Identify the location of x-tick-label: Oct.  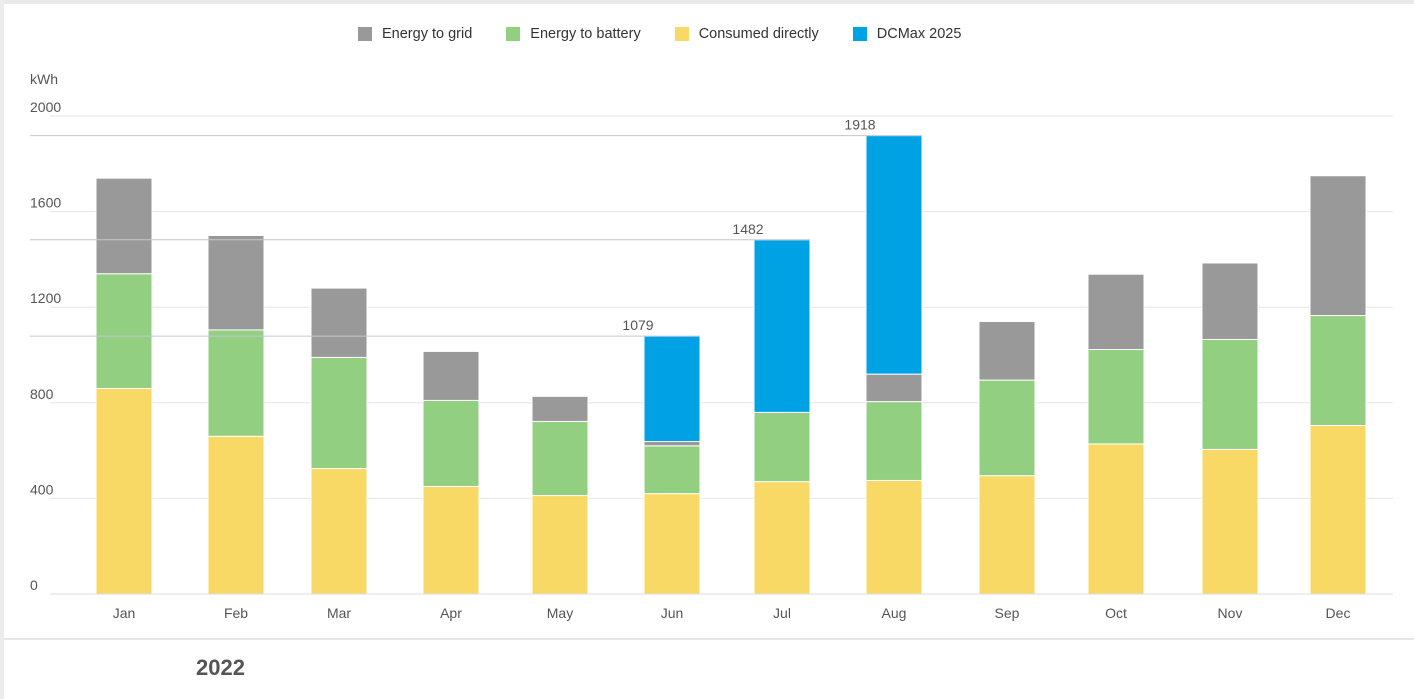
(1116, 613).